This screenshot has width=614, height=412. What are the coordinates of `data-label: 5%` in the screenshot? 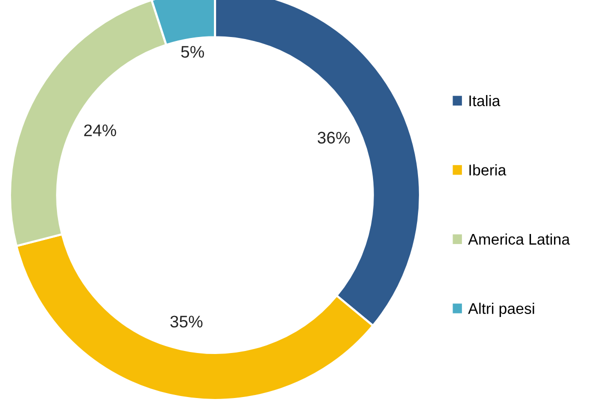 It's located at (192, 52).